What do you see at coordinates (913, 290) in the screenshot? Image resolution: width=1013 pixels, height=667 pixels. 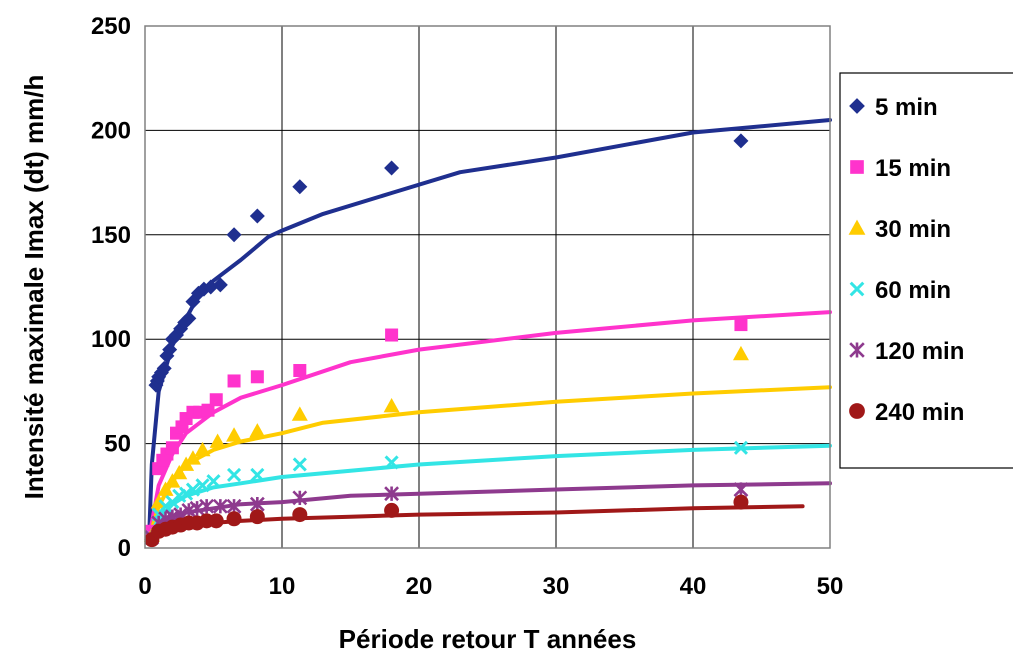 I see `legend-label-60-min: 60 min` at bounding box center [913, 290].